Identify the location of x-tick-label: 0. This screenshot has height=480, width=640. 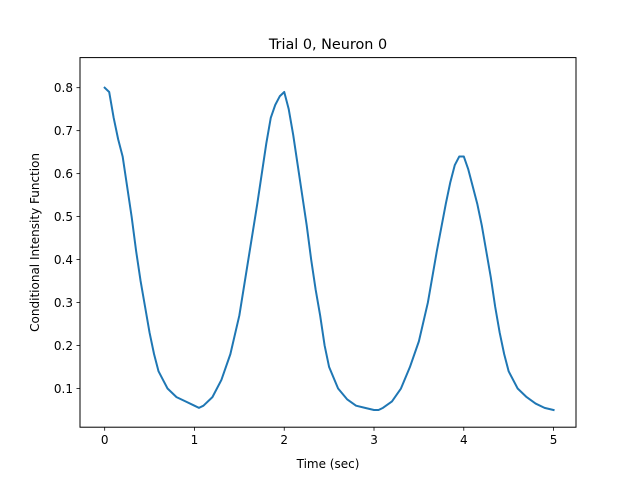
(105, 440).